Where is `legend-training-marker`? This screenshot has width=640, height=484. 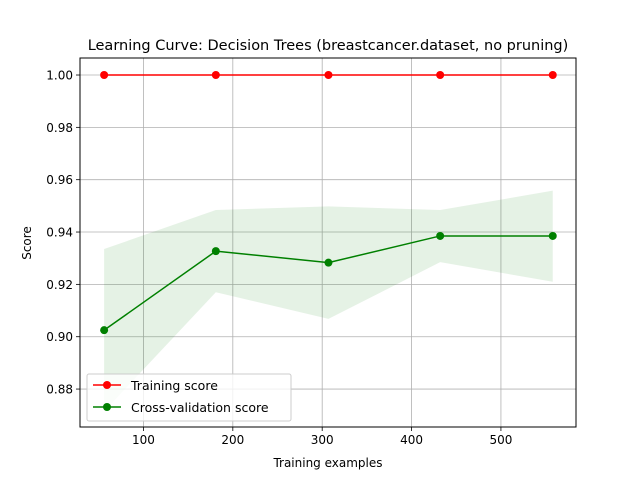 legend-training-marker is located at coordinates (107, 385).